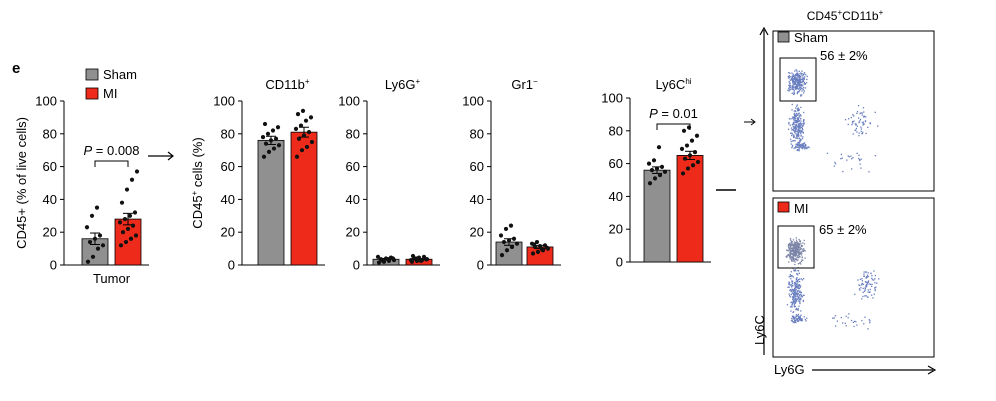 Image resolution: width=996 pixels, height=401 pixels. I want to click on panel-label: e, so click(16, 68).